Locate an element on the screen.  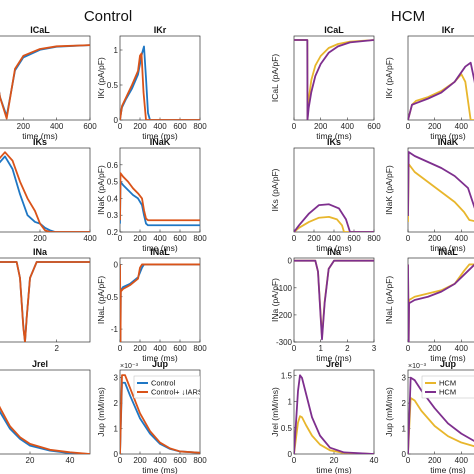
panel-h-ical: ICaL 0 200 400 600 time (ms) ICaL (pA/pF) is located at coordinates (325, 83).